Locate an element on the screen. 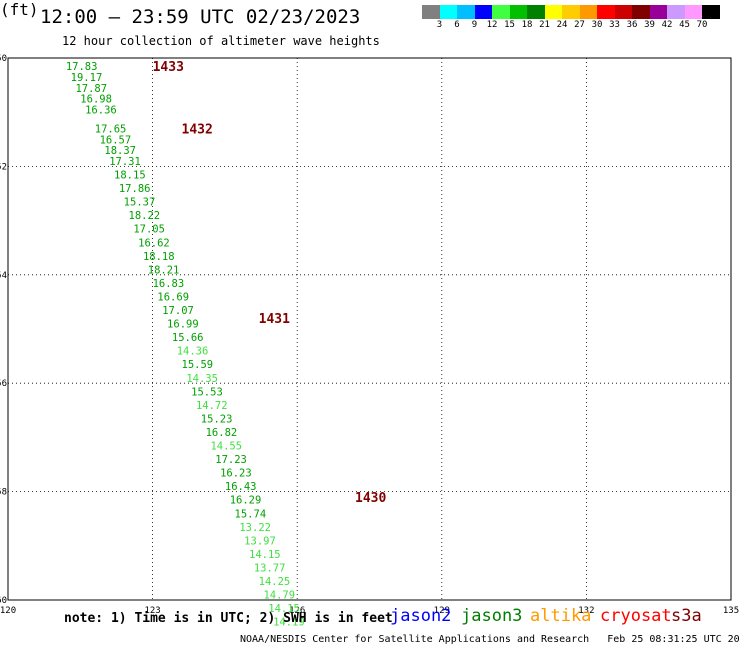 This screenshot has height=650, width=740. x-tick-label: 120 is located at coordinates (8, 611).